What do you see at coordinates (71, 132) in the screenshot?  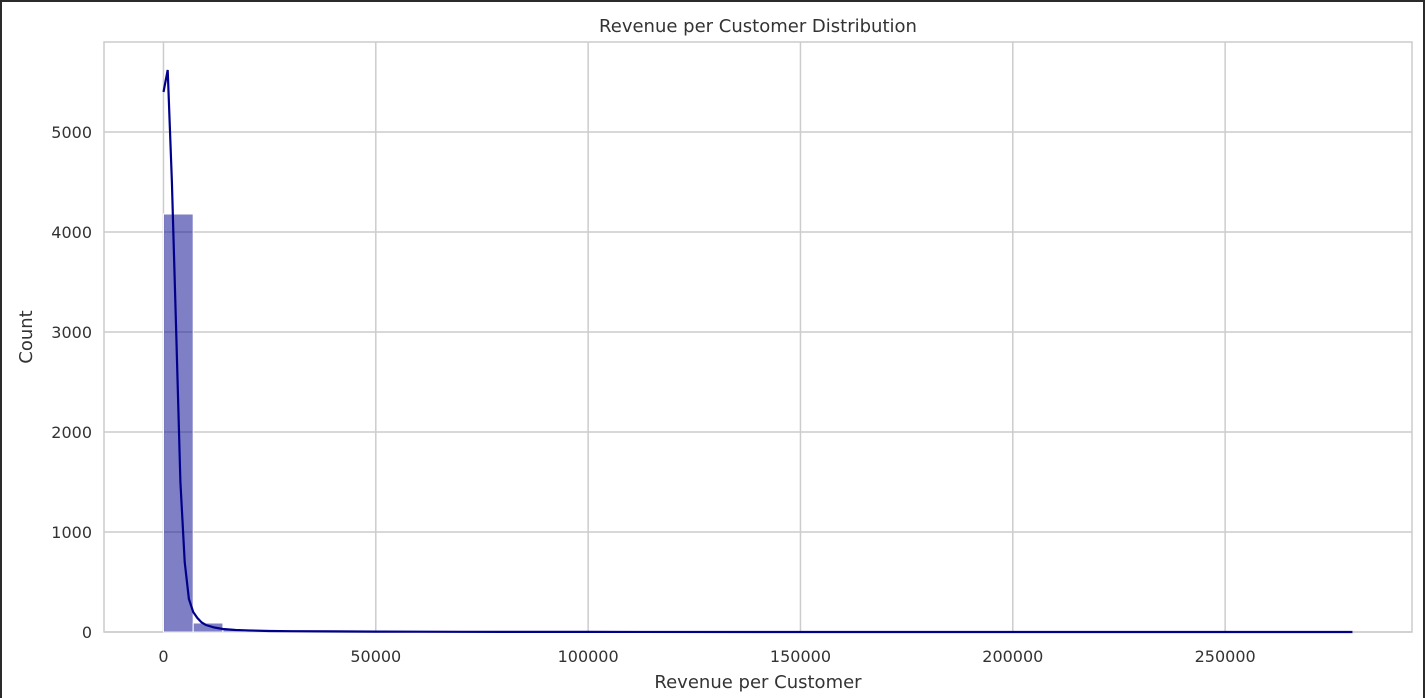 I see `y-tick-label: 5000` at bounding box center [71, 132].